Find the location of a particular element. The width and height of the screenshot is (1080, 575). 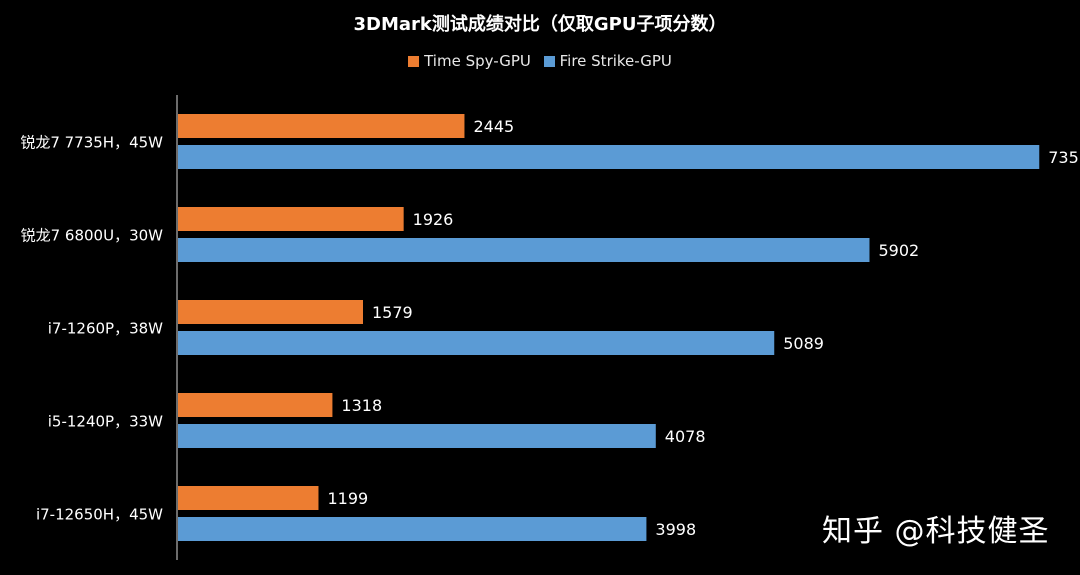

category-label: i5-1240P，33W is located at coordinates (105, 422).